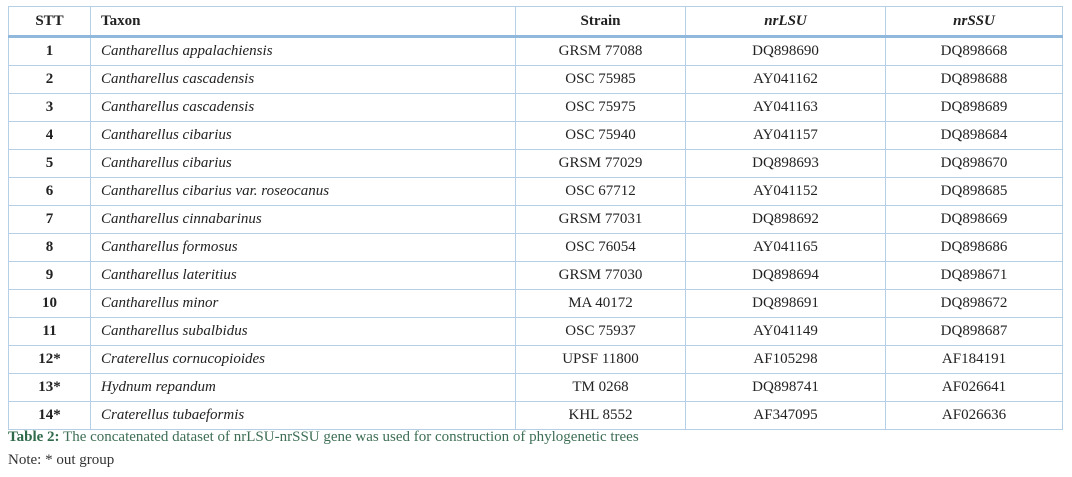 Image resolution: width=1072 pixels, height=477 pixels. I want to click on table-cell: 9, so click(49, 275).